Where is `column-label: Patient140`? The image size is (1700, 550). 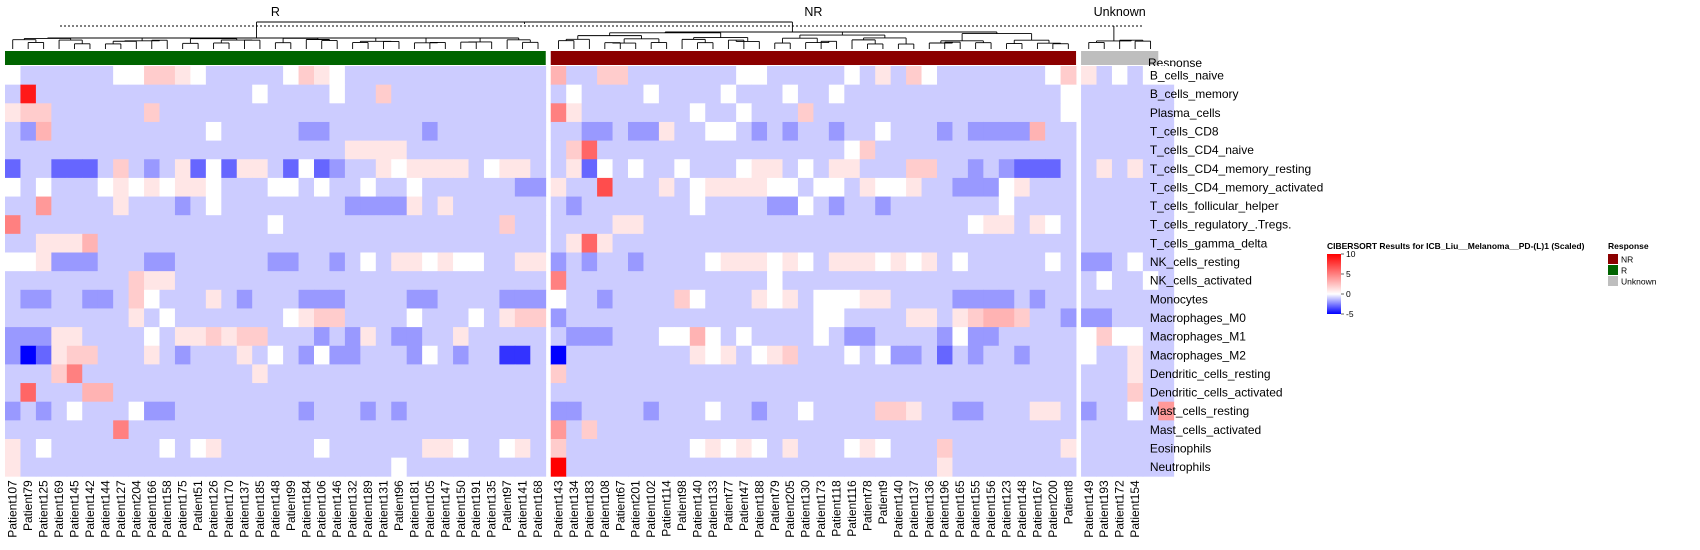 column-label: Patient140 is located at coordinates (698, 509).